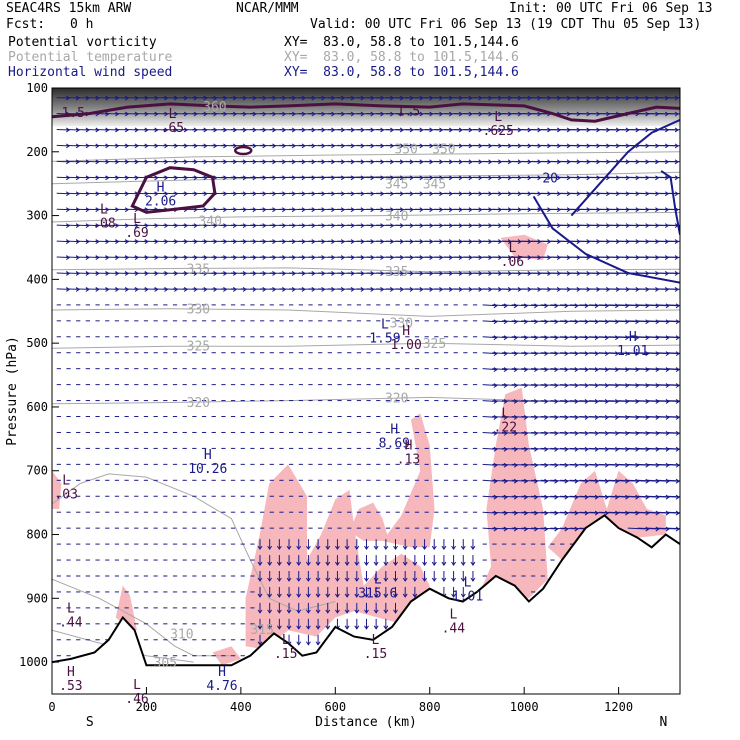 This screenshot has width=740, height=740. Describe the element at coordinates (405, 345) in the screenshot. I see `extremum-value: 1.00` at that location.